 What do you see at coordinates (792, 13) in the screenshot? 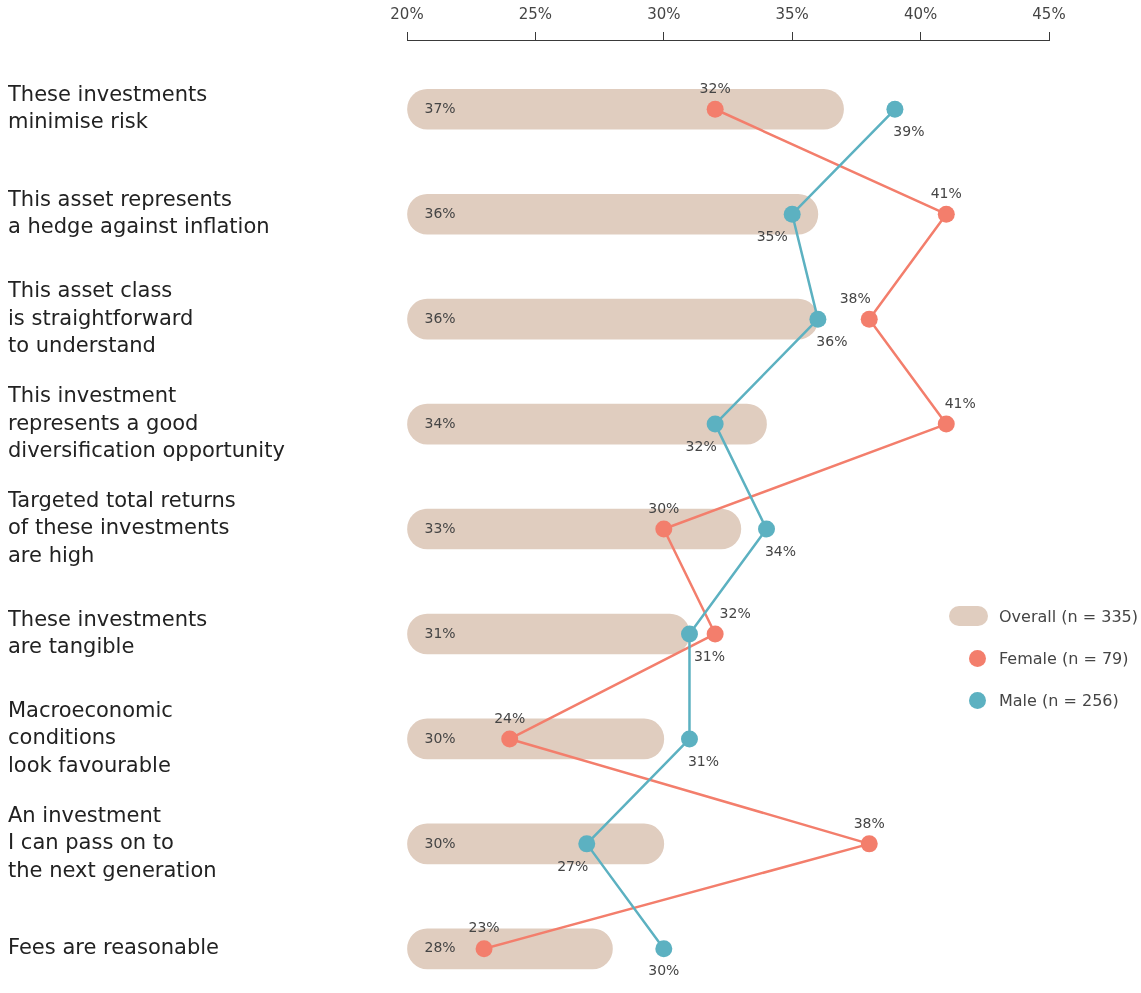
I see `x-tick-label: 35%` at bounding box center [792, 13].